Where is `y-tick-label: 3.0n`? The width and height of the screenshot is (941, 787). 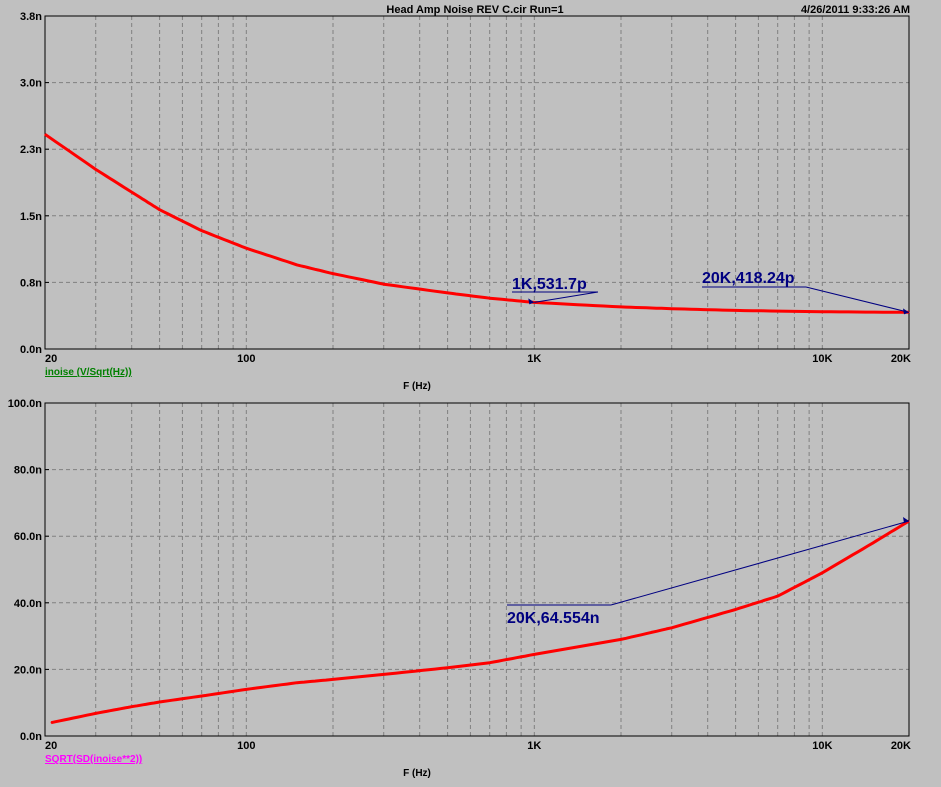 y-tick-label: 3.0n is located at coordinates (31, 84).